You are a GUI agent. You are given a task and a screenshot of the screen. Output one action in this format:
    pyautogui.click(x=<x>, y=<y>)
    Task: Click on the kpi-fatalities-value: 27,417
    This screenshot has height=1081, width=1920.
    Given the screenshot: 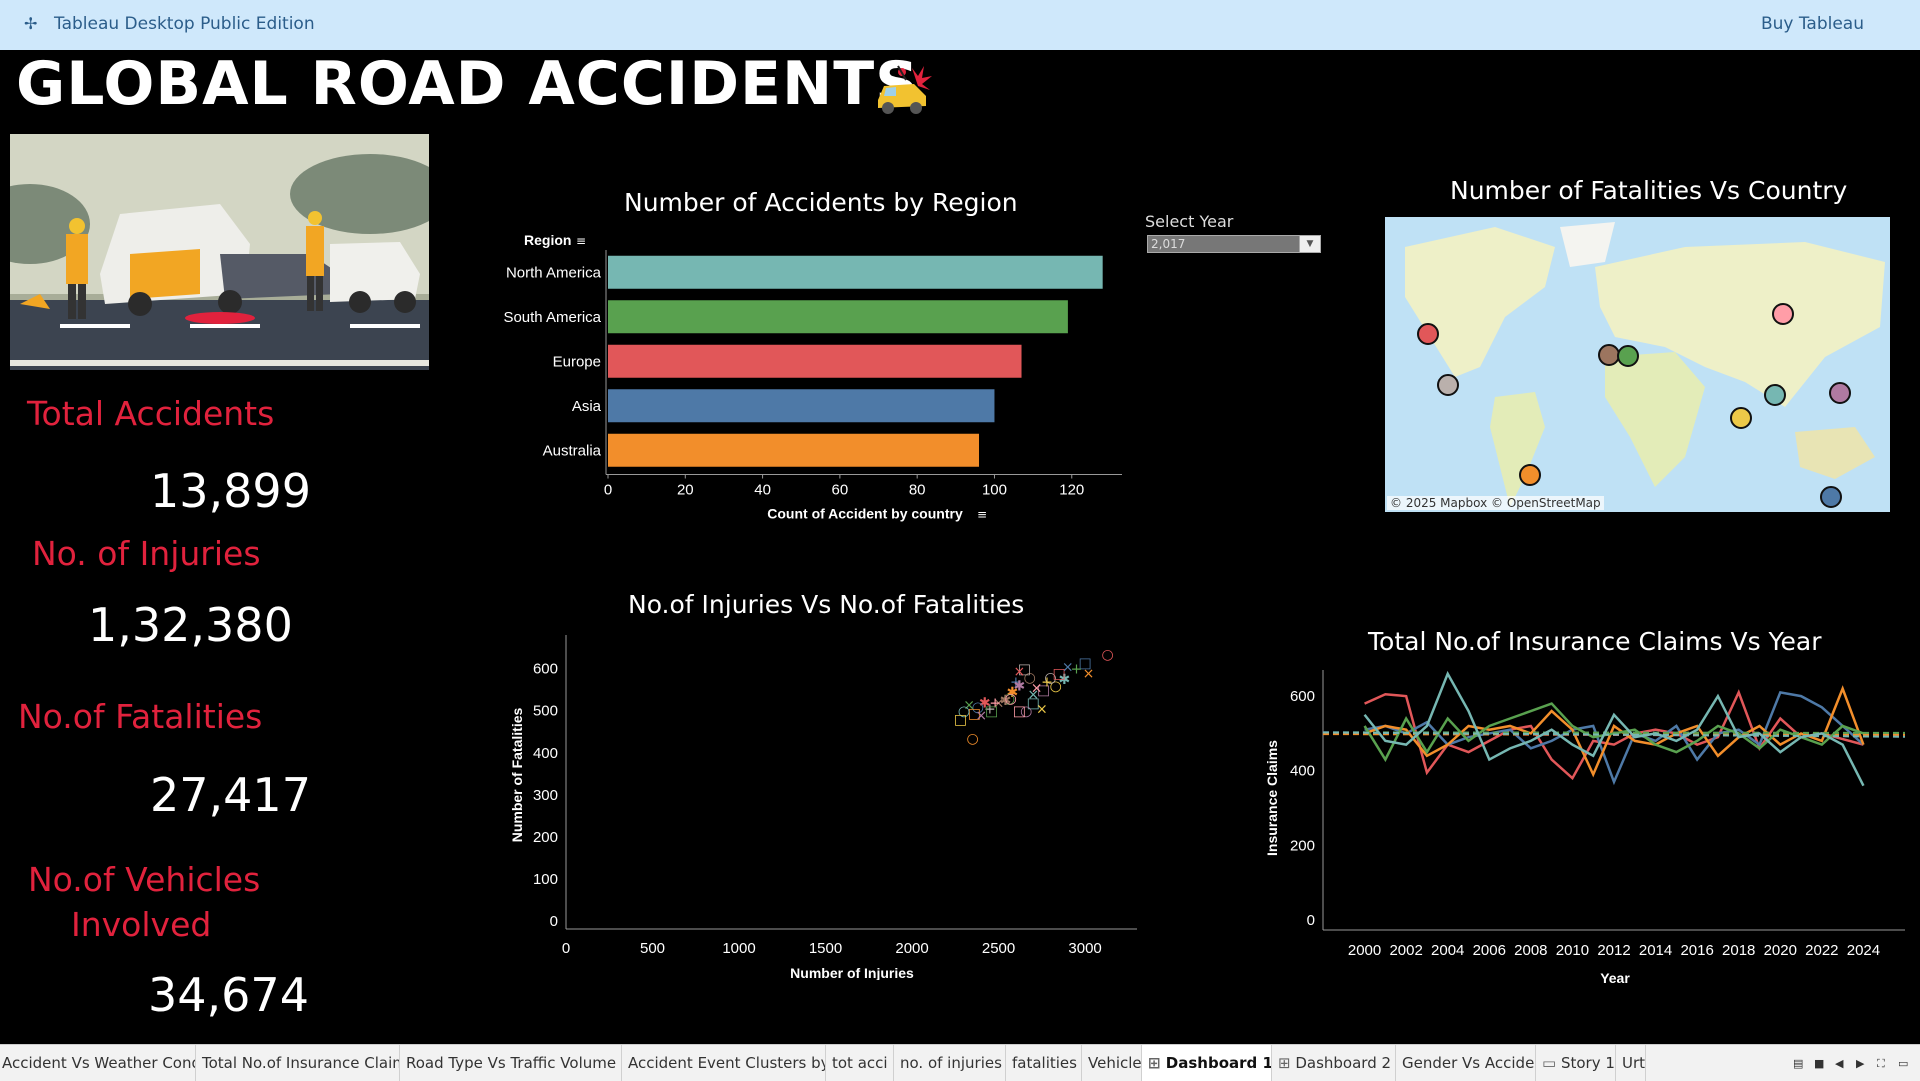 What is the action you would take?
    pyautogui.click(x=230, y=795)
    